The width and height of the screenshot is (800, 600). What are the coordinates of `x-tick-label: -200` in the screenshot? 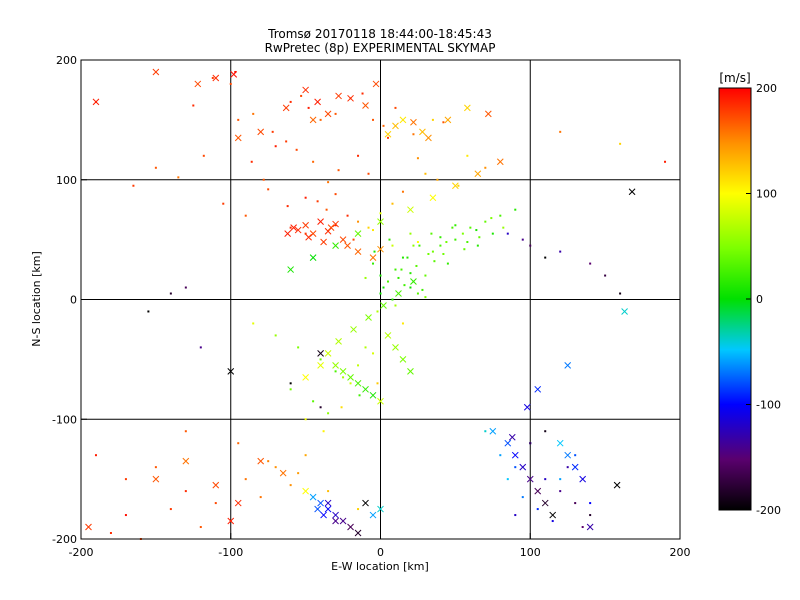 It's located at (81, 552).